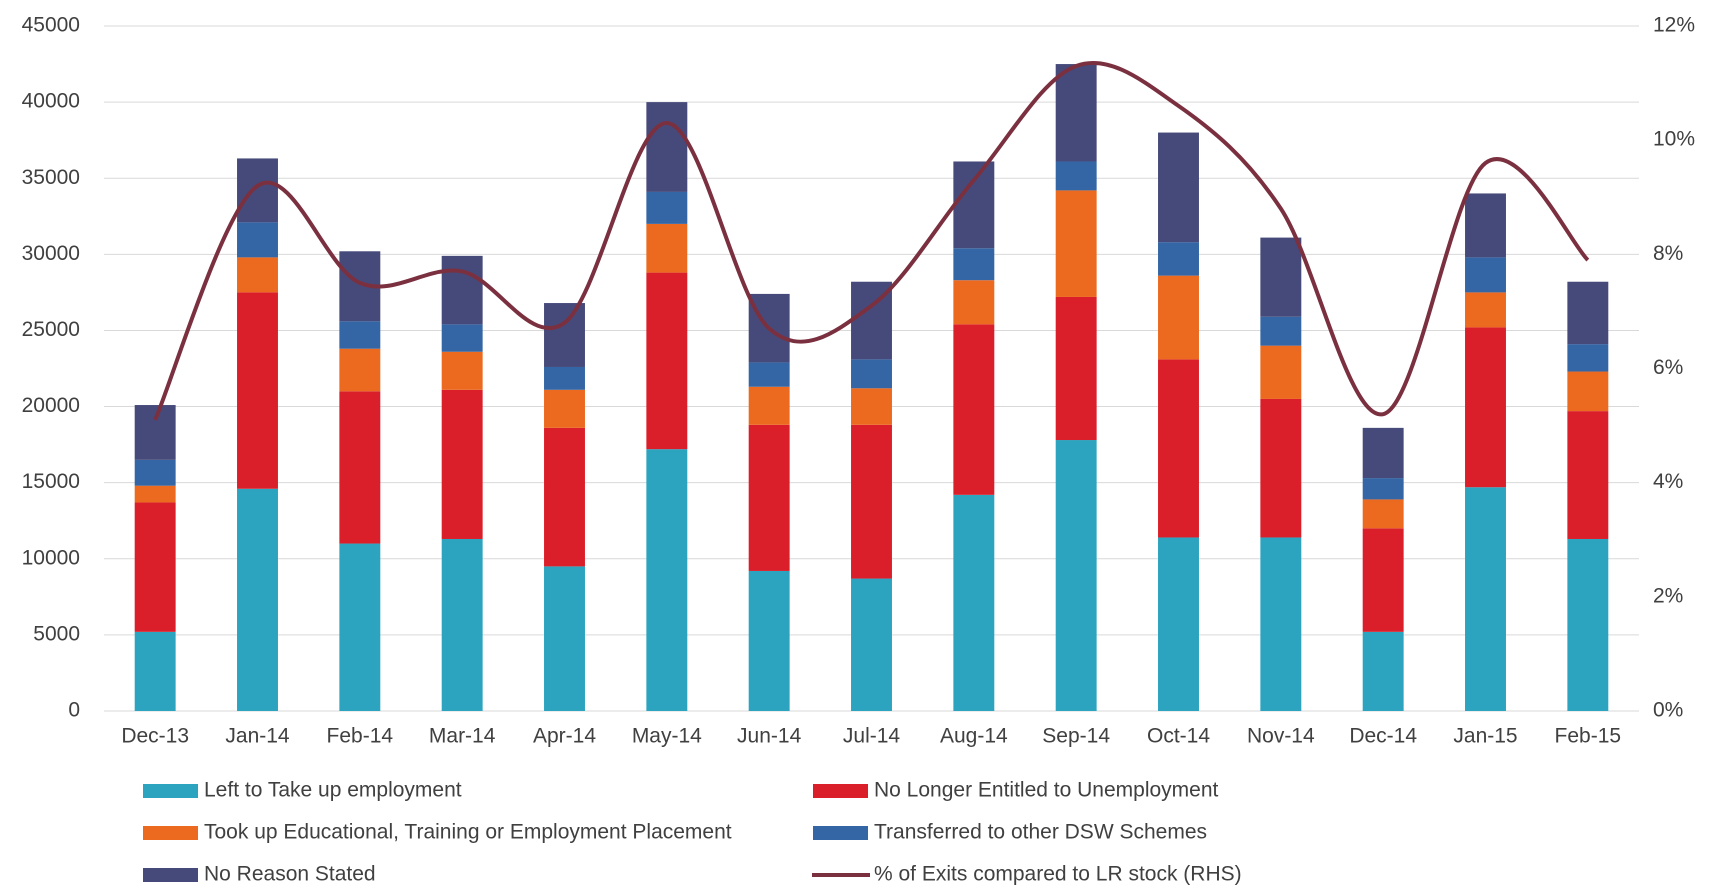 The width and height of the screenshot is (1711, 889). What do you see at coordinates (56, 633) in the screenshot?
I see `y-tick-label: 5000` at bounding box center [56, 633].